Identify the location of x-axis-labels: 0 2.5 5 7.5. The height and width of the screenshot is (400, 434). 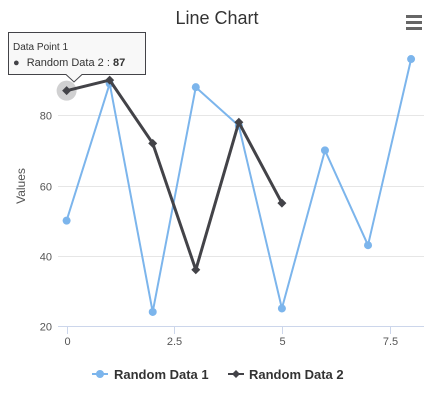
(231, 342).